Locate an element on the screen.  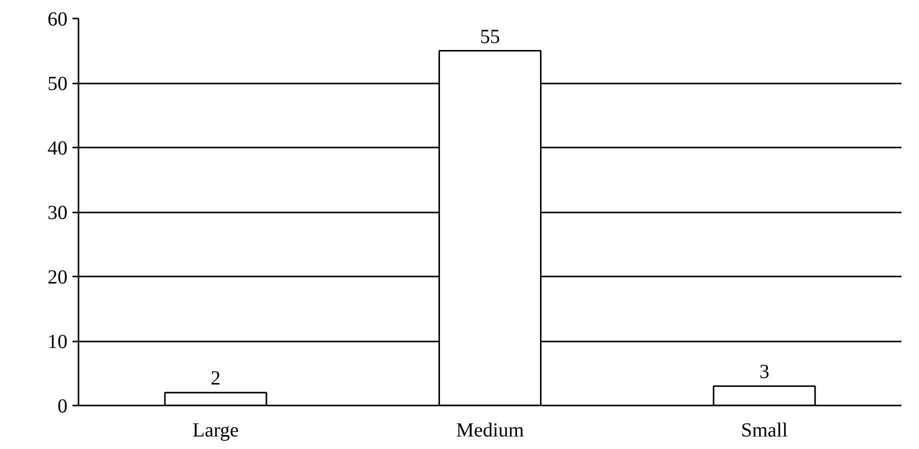
y-tick-label: 50 is located at coordinates (58, 84).